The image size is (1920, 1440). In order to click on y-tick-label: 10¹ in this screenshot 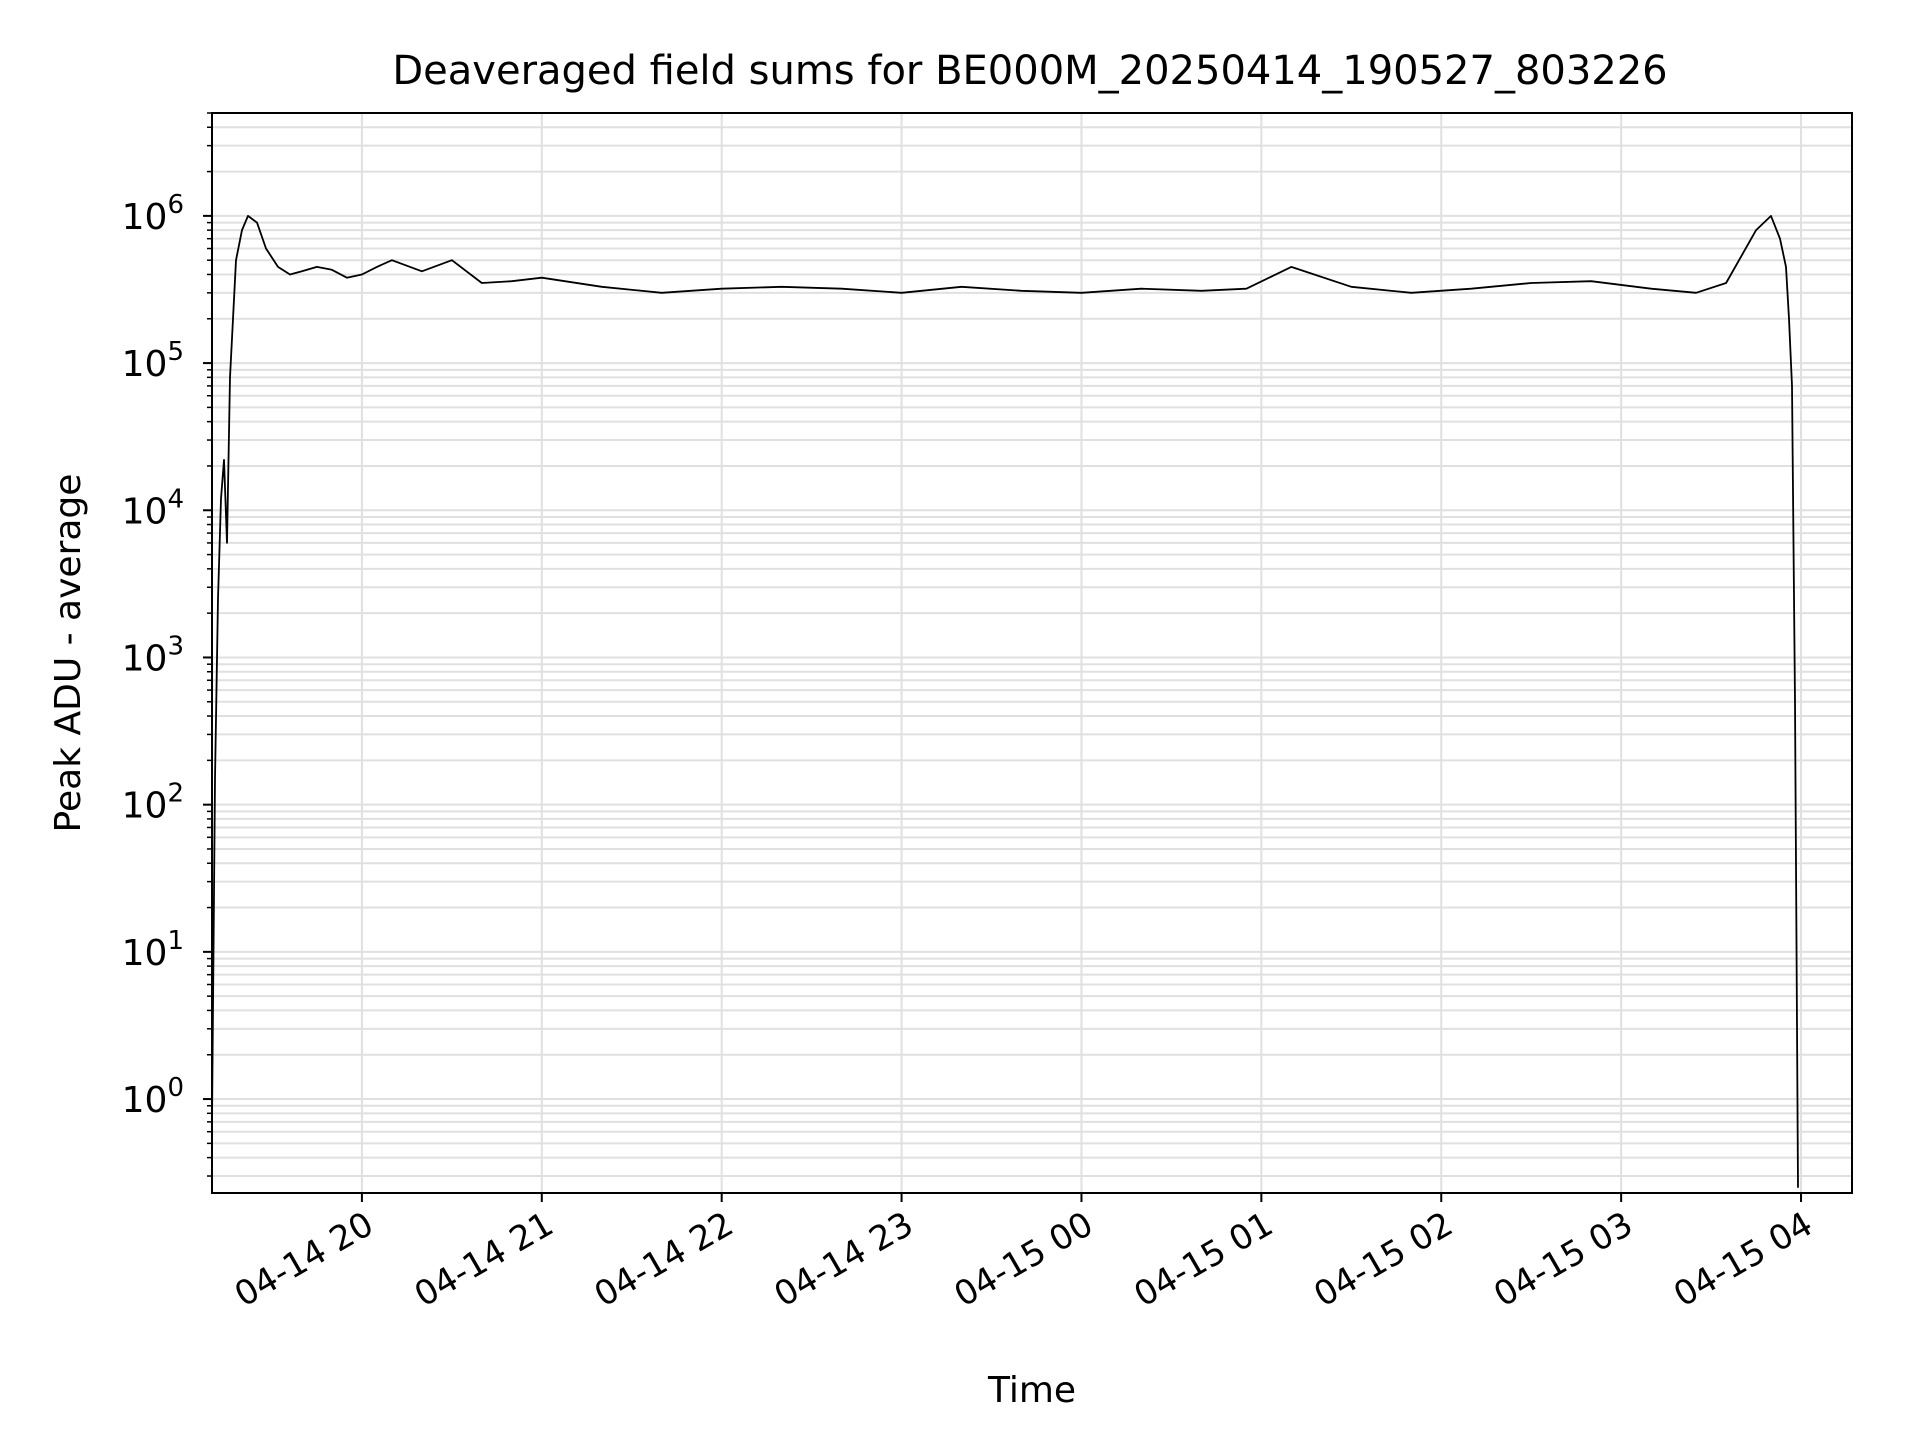, I will do `click(153, 950)`.